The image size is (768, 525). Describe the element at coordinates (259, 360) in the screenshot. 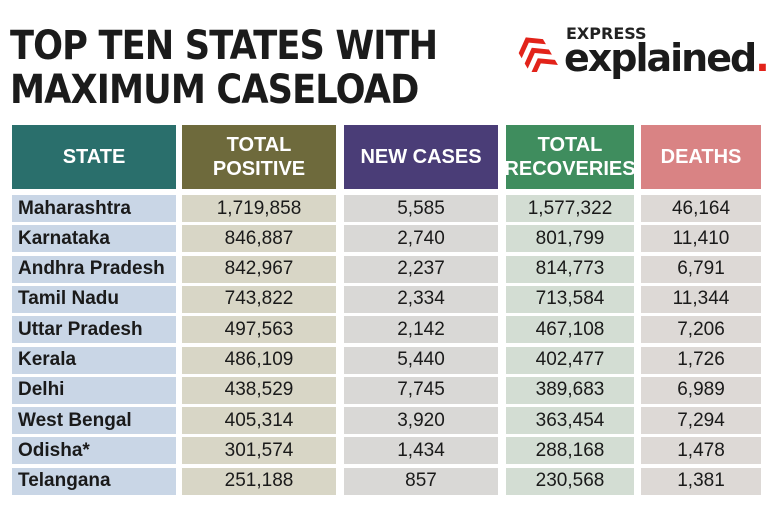

I see `cell-total-positive: 486,109` at that location.